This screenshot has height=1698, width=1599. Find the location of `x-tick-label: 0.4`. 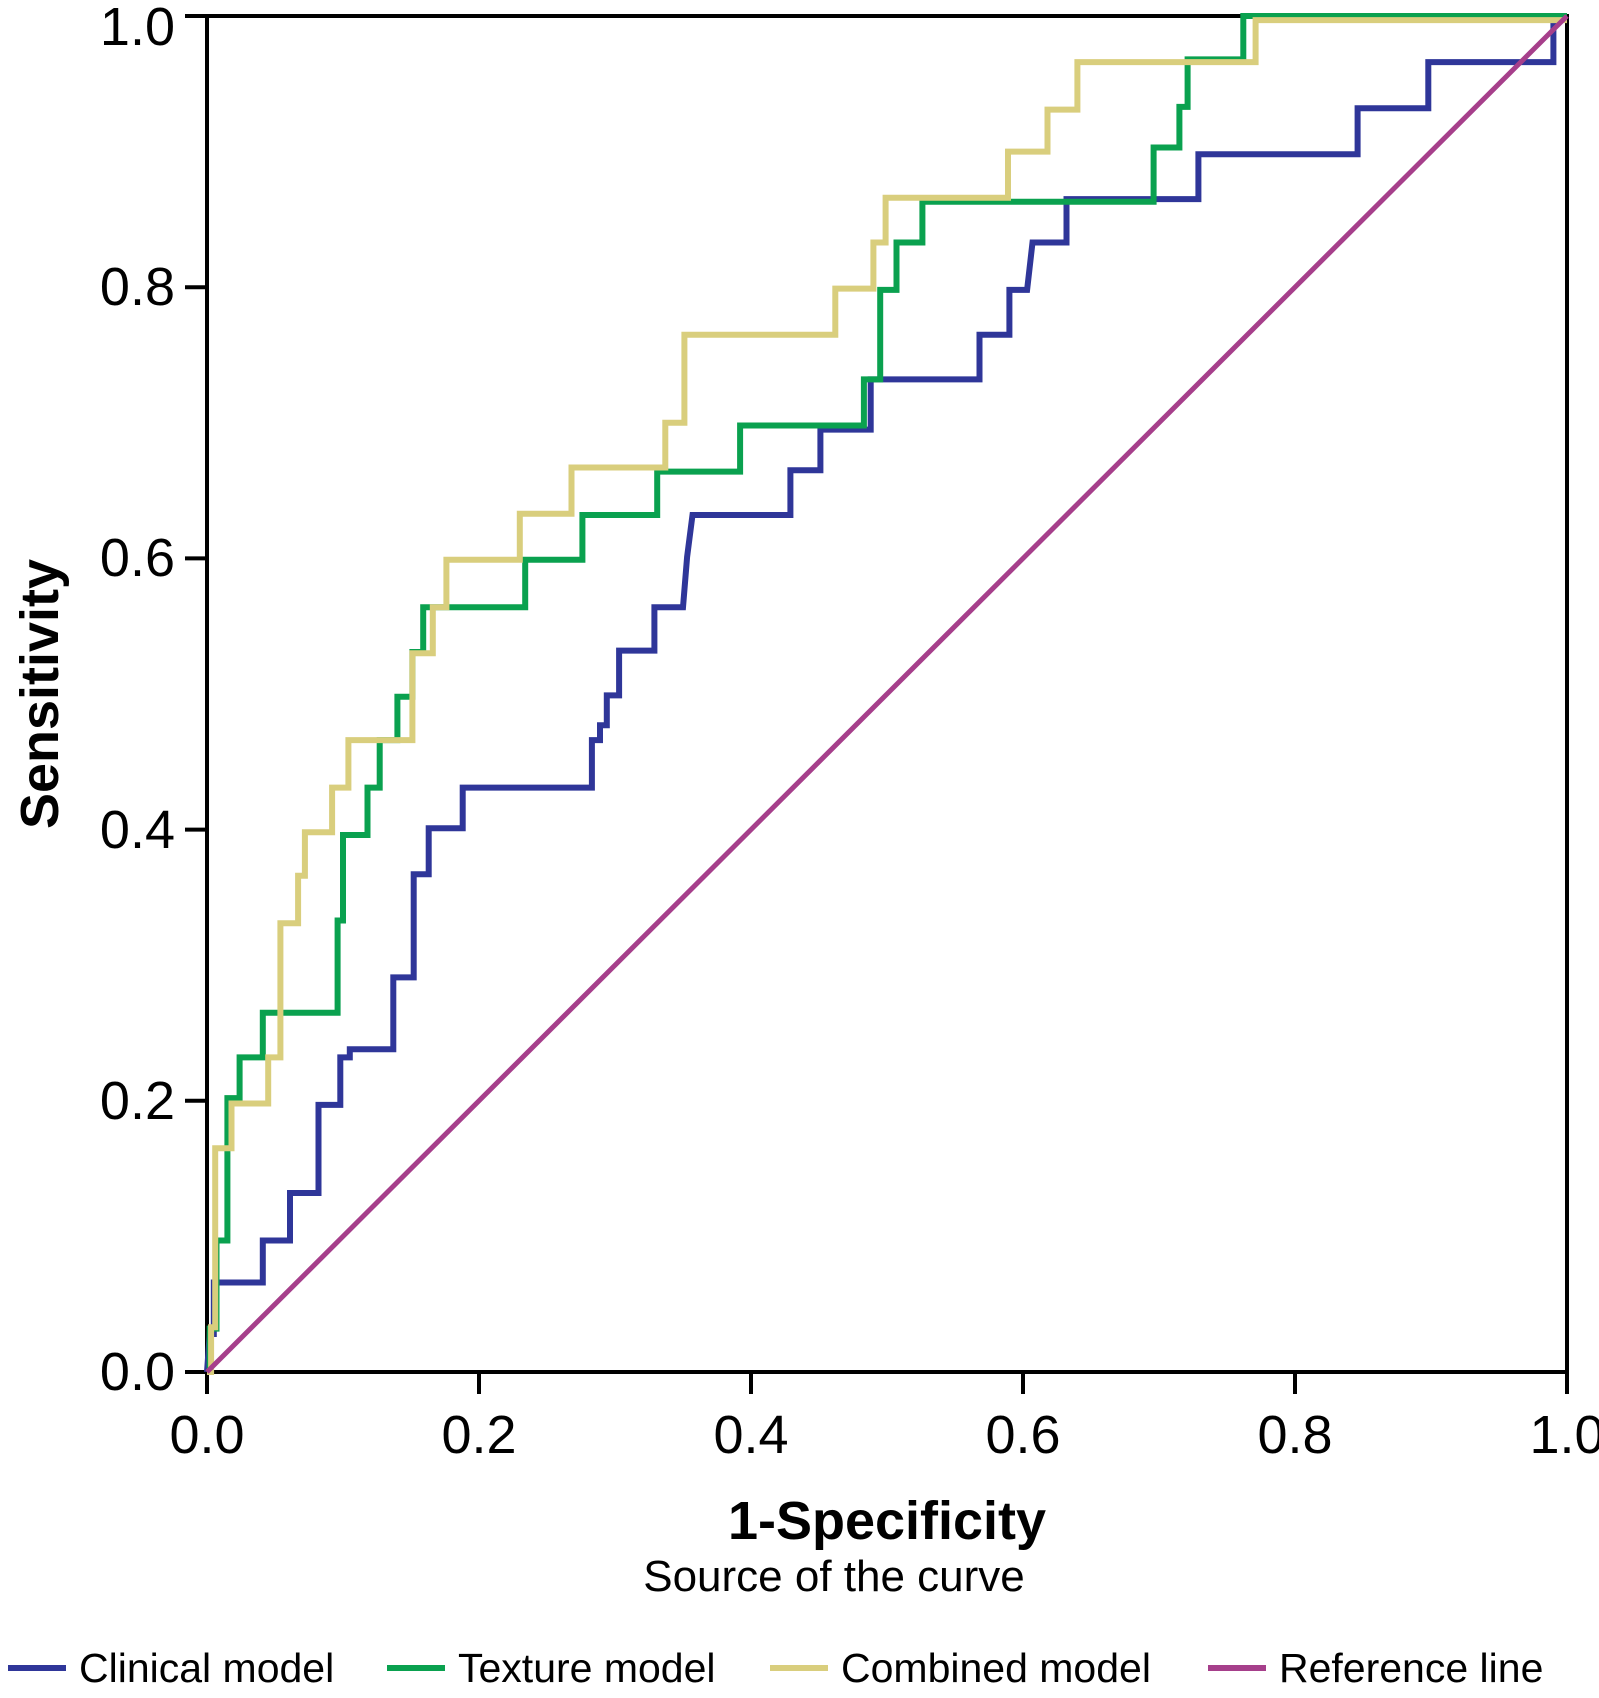

x-tick-label: 0.4 is located at coordinates (751, 1435).